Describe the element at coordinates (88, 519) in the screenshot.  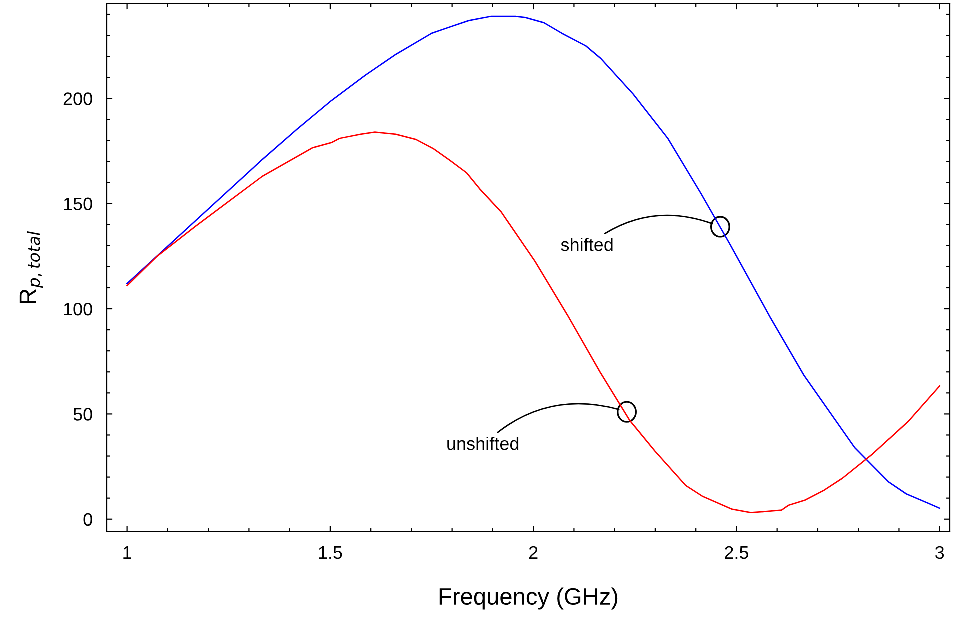
I see `y-tick-label: 0` at that location.